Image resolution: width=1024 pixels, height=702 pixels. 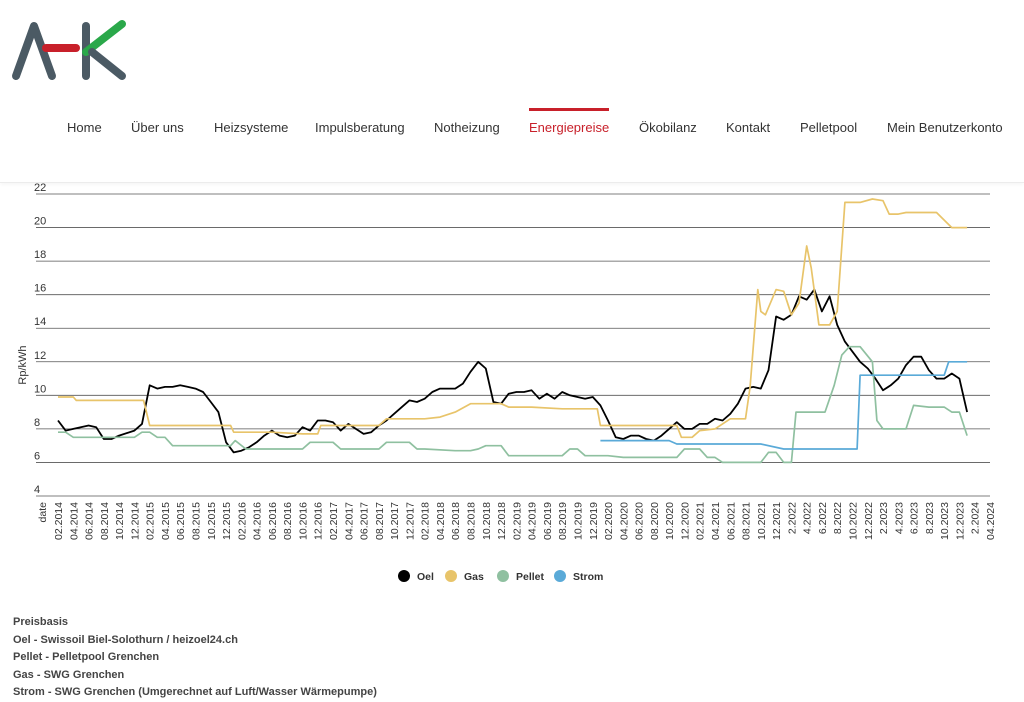 I want to click on nav-item-oekobilanz: Ökobilanz, so click(x=668, y=127).